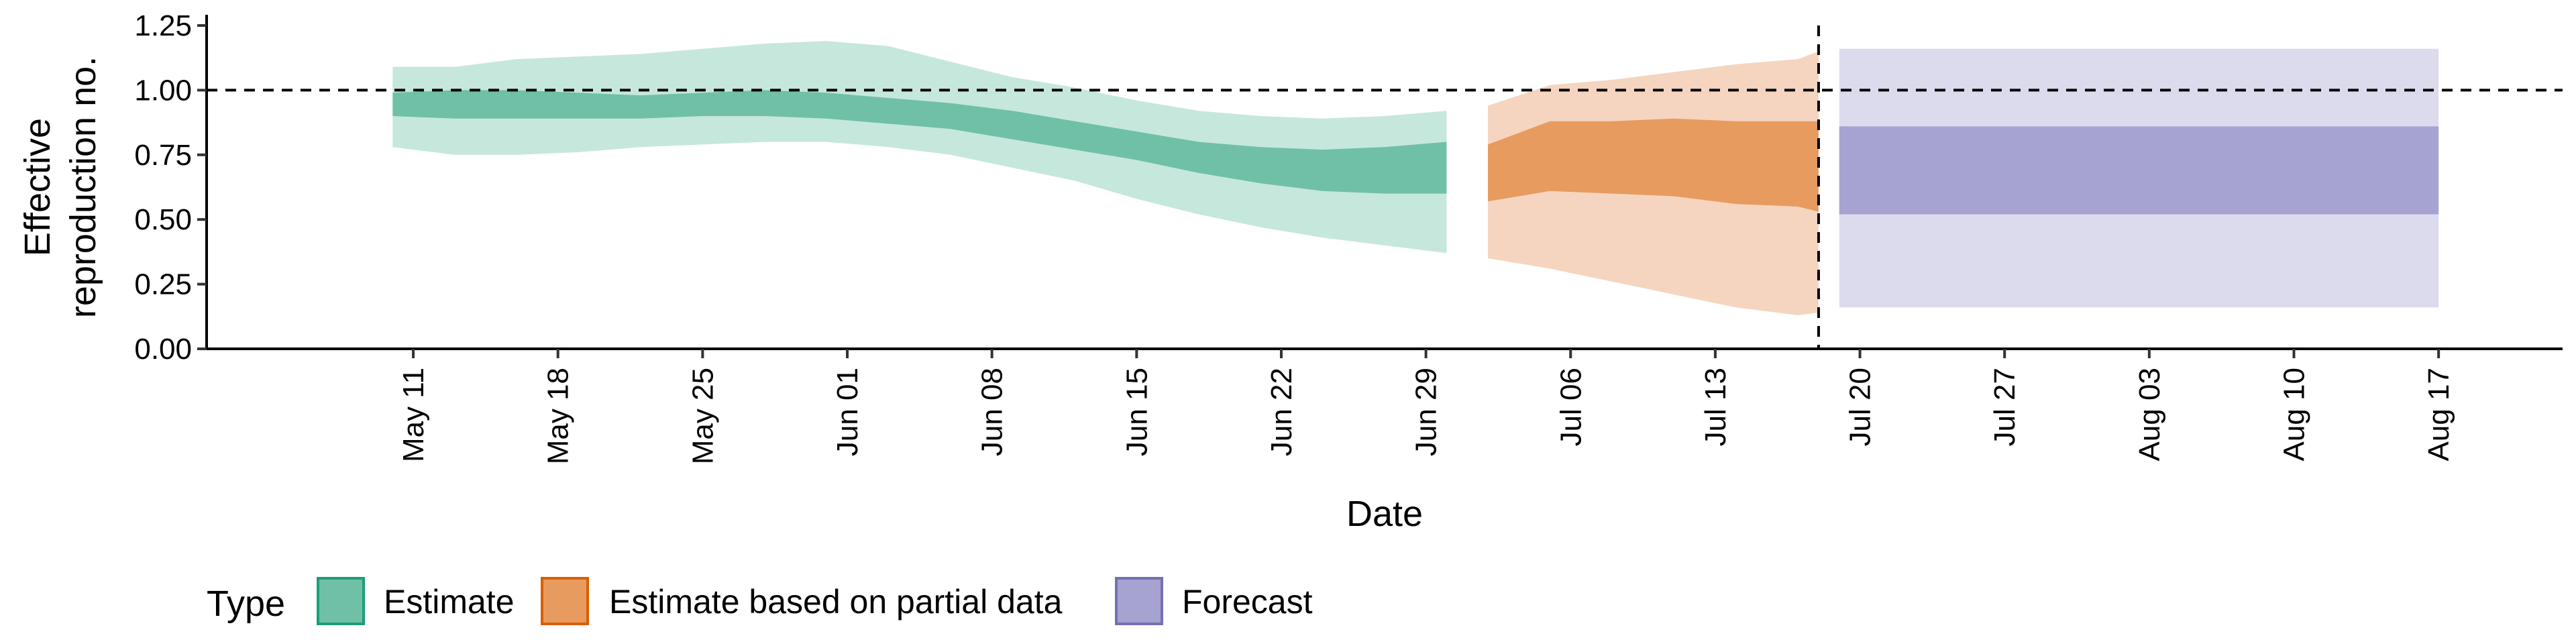  Describe the element at coordinates (2139, 170) in the screenshot. I see `forecast-50-interval-band` at that location.